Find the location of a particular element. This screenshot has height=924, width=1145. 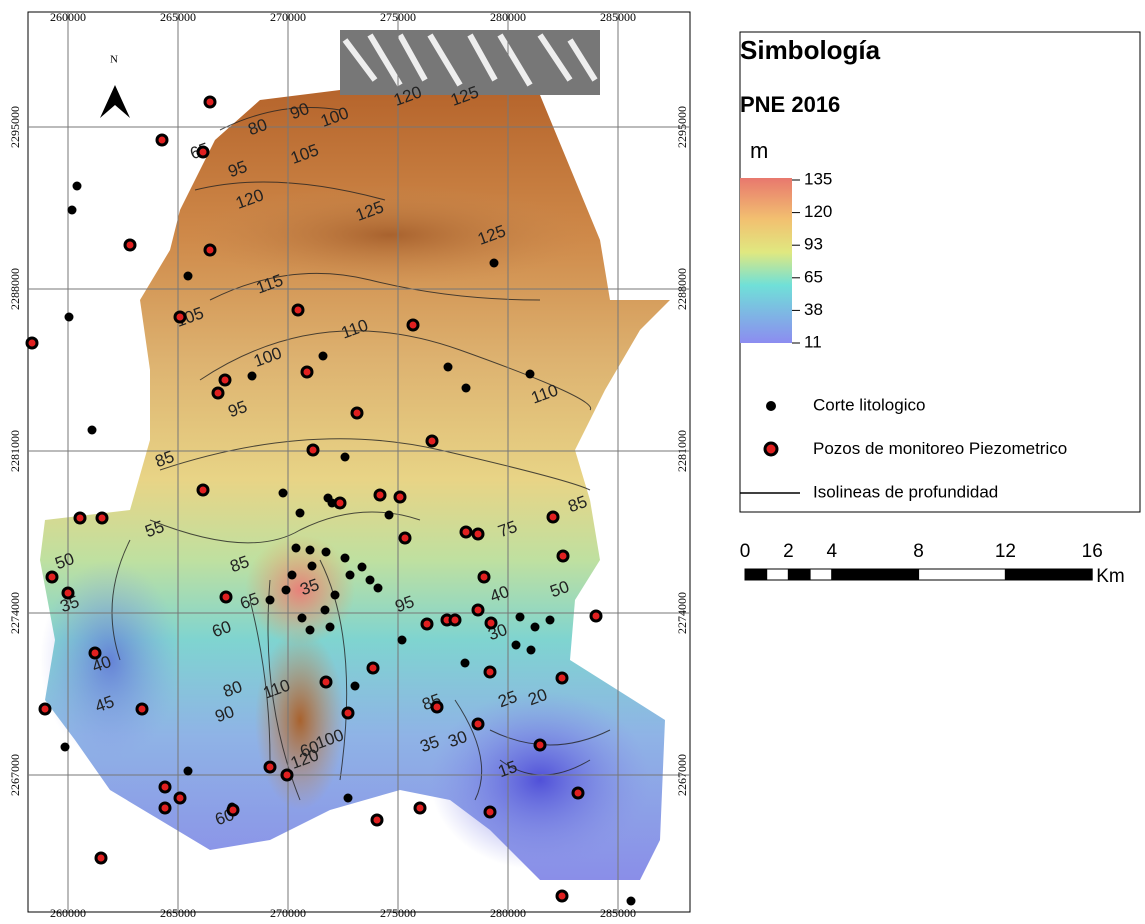

ramp-label: 135 is located at coordinates (818, 178).